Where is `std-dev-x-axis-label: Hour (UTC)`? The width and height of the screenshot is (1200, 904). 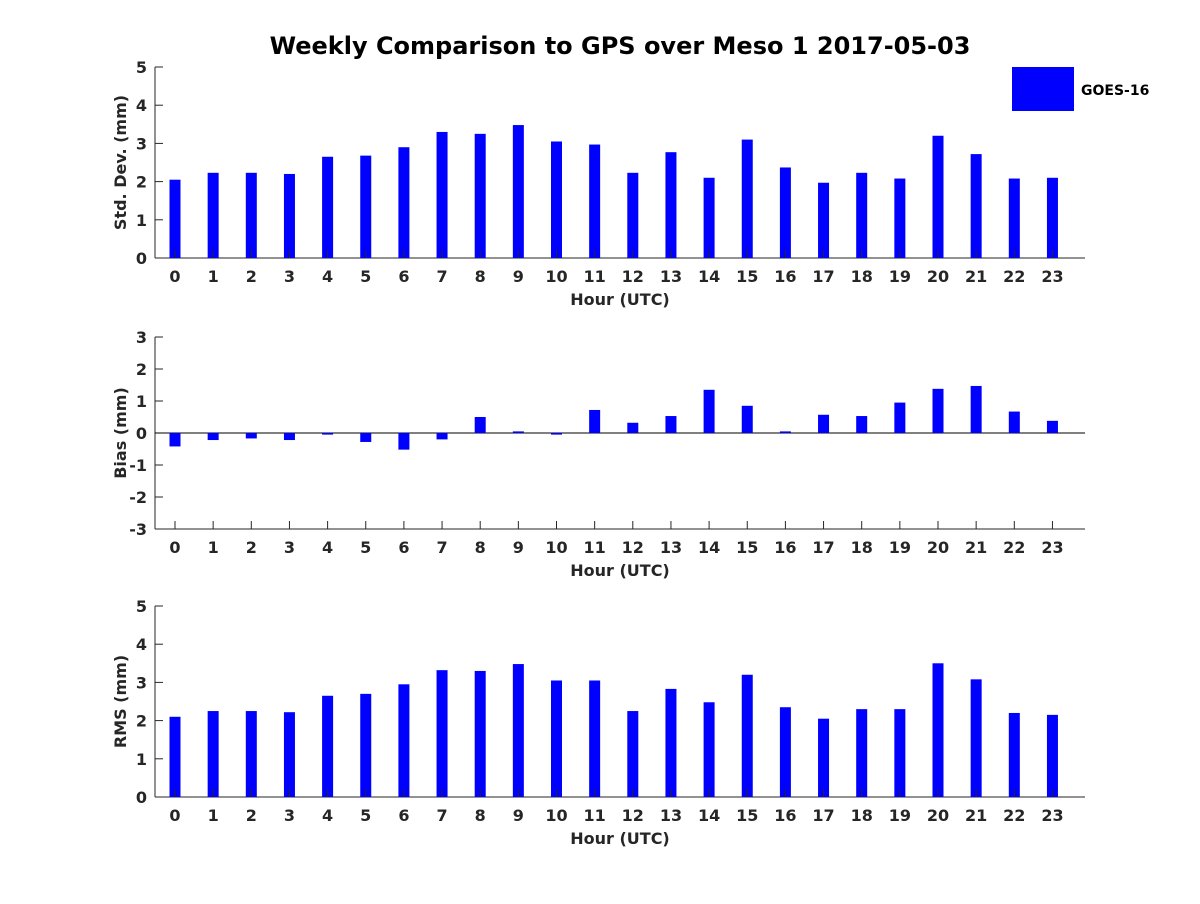 std-dev-x-axis-label: Hour (UTC) is located at coordinates (620, 299).